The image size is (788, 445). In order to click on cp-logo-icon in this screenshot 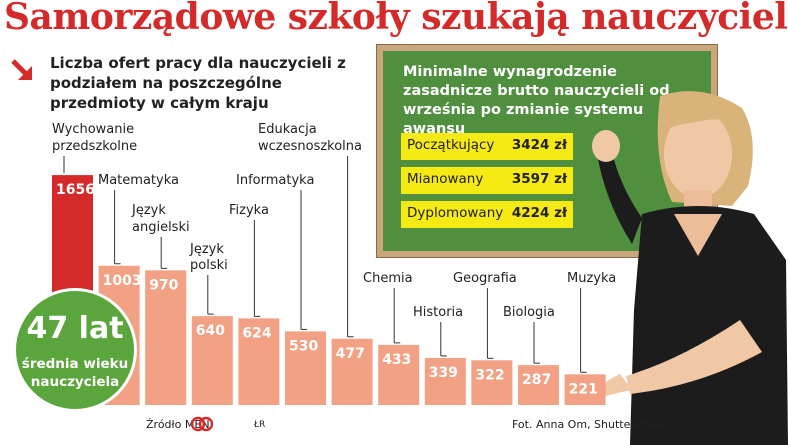, I will do `click(202, 424)`.